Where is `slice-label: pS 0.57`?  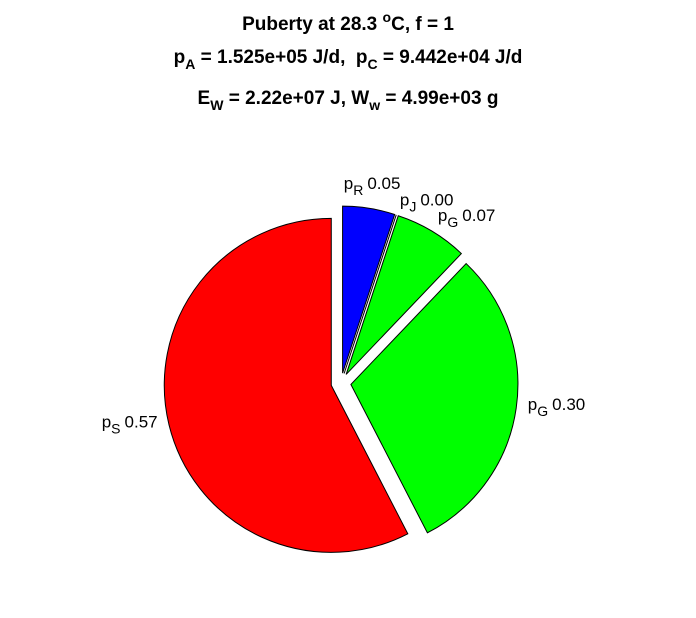
slice-label: pS 0.57 is located at coordinates (130, 424).